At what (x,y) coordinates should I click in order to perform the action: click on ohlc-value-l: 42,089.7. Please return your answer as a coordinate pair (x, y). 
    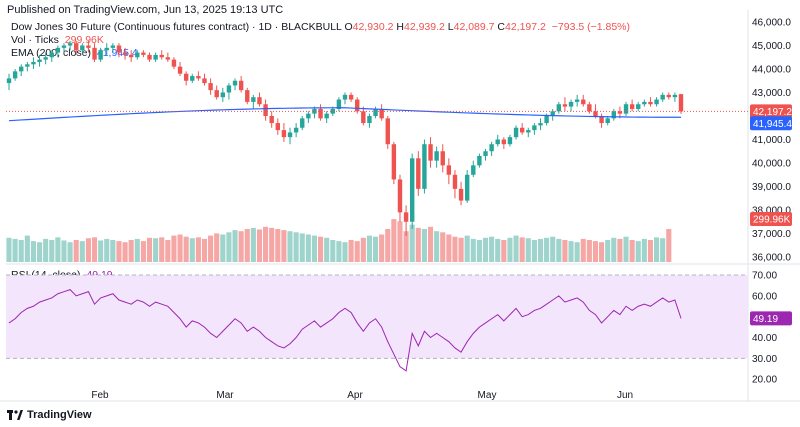
    Looking at the image, I should click on (474, 27).